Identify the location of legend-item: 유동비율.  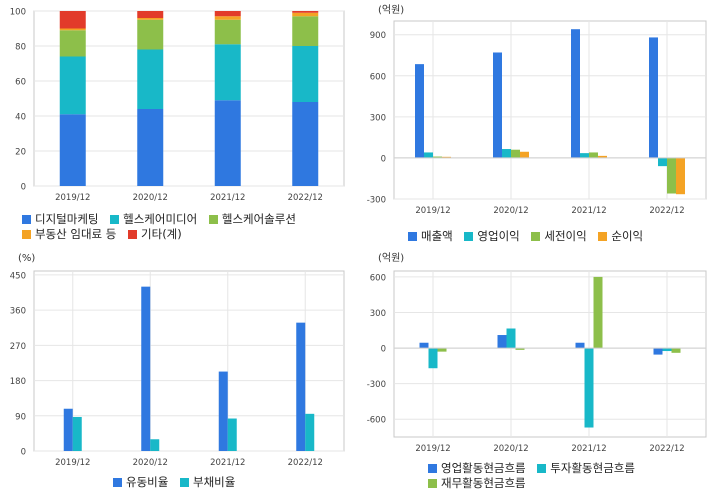
(140, 482).